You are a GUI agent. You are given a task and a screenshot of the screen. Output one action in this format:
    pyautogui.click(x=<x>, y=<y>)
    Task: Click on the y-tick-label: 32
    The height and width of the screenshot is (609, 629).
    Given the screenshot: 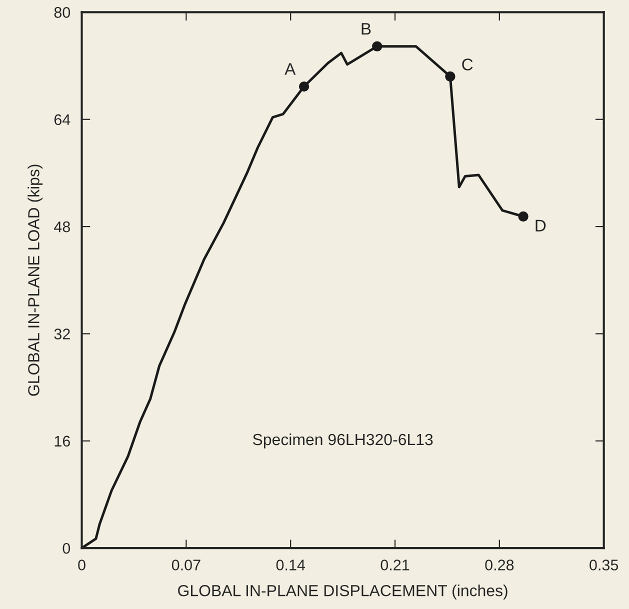 What is the action you would take?
    pyautogui.click(x=62, y=334)
    